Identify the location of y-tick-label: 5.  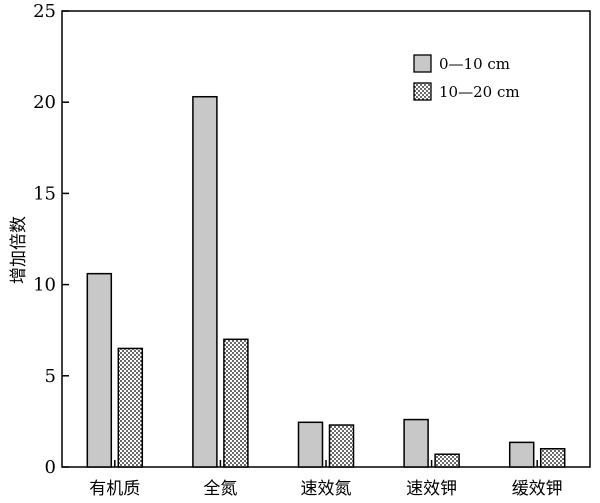
(50, 376).